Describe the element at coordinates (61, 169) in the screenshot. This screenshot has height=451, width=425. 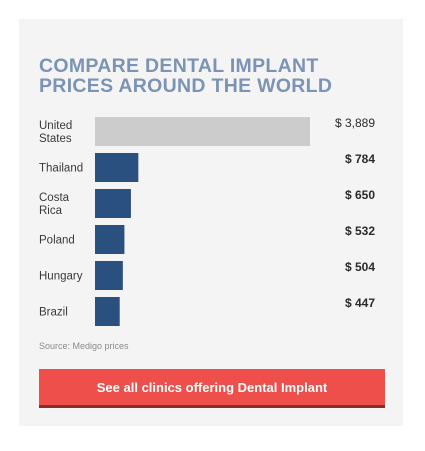
I see `category-label-1: Thailand` at that location.